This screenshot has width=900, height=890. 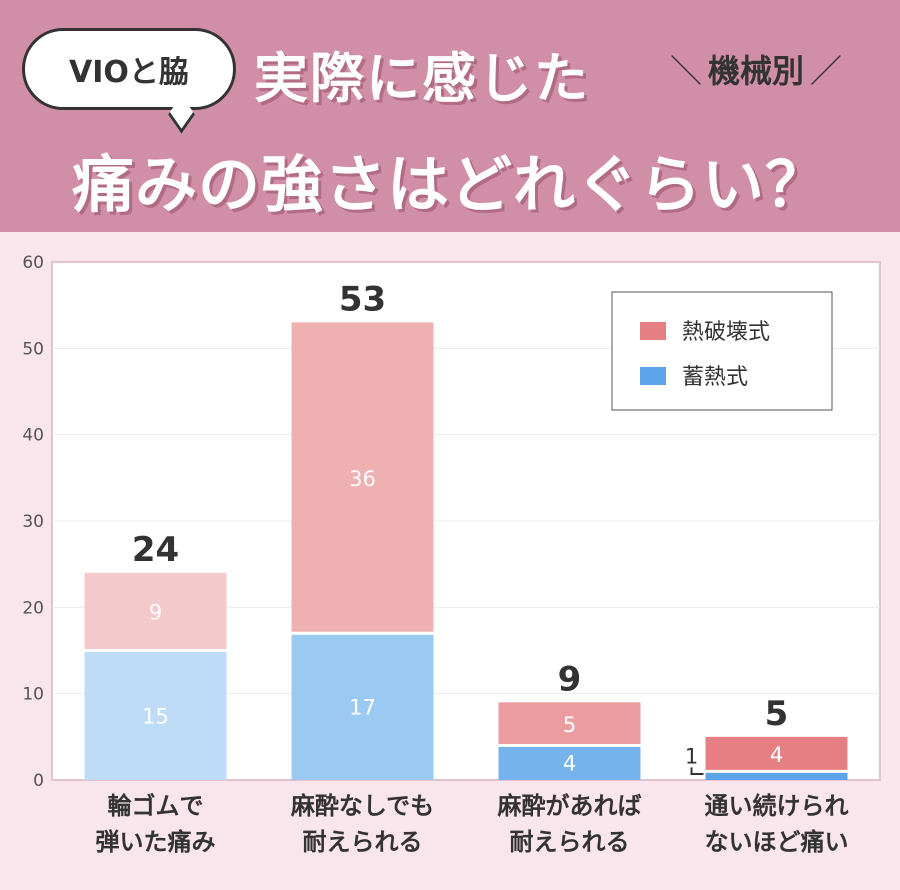 What do you see at coordinates (422, 78) in the screenshot?
I see `title-line-1: 実際に感じた` at bounding box center [422, 78].